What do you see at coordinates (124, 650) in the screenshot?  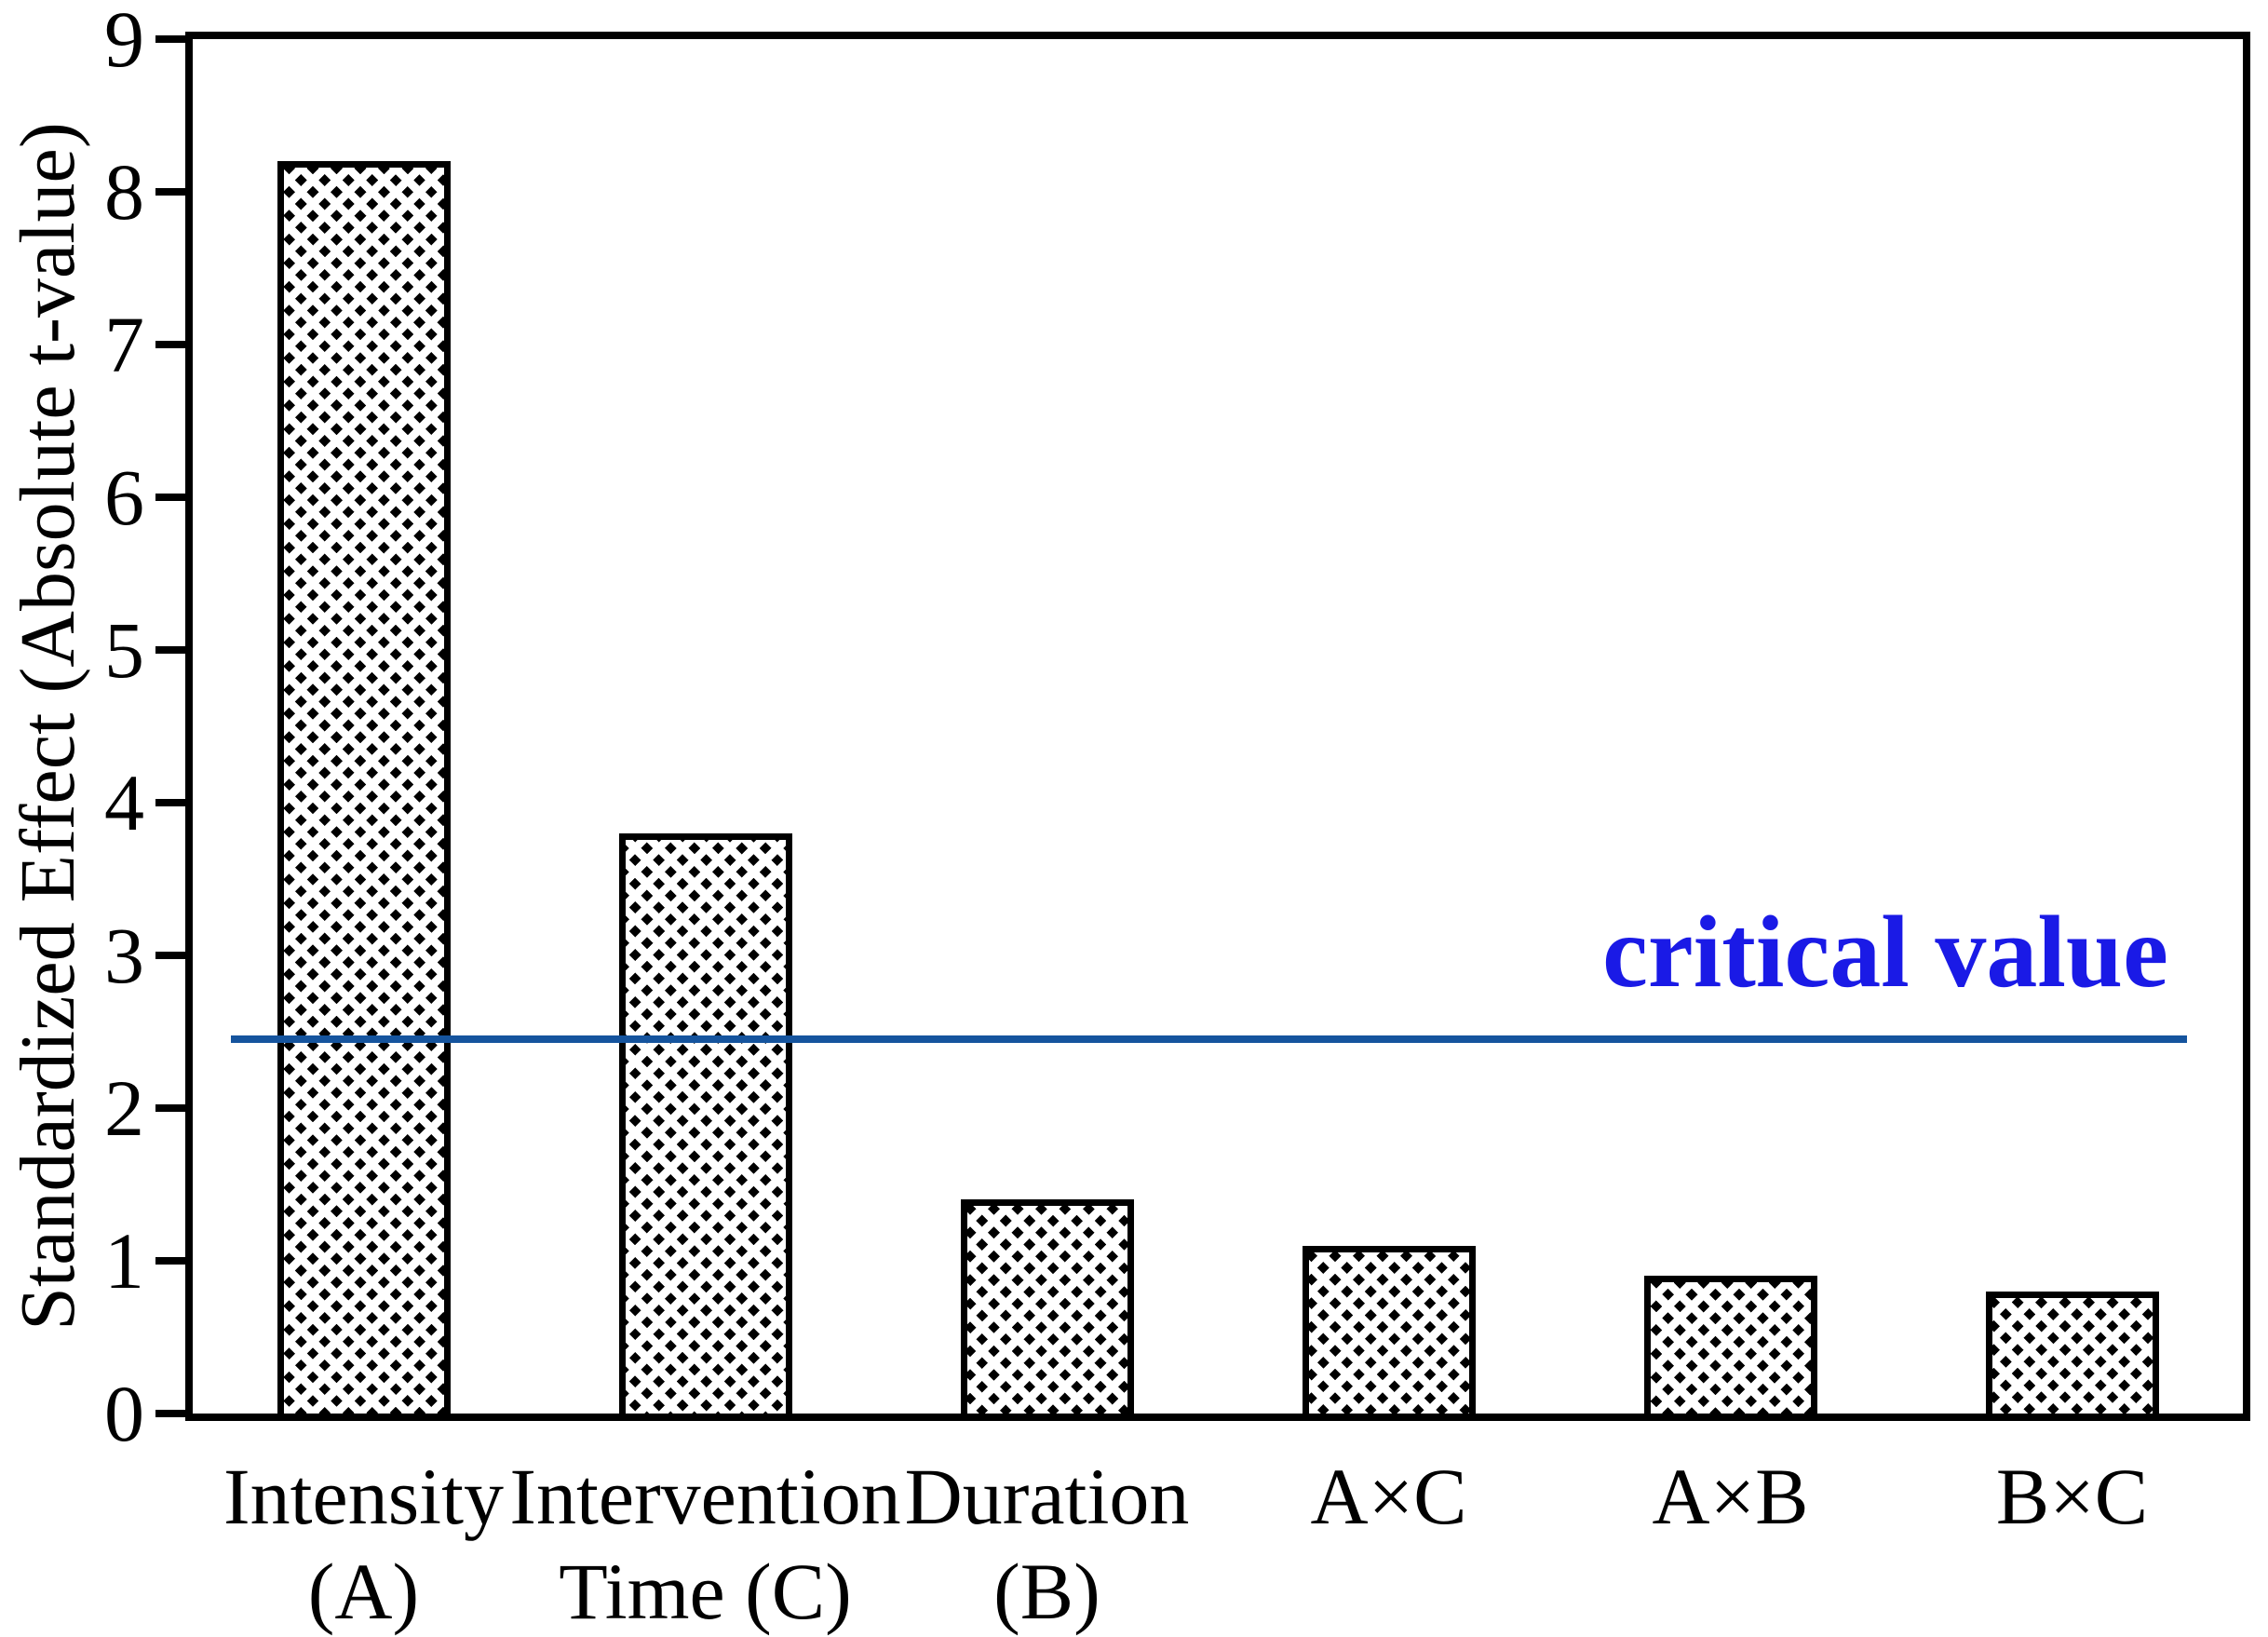 I see `y-tick-label-5: 5` at bounding box center [124, 650].